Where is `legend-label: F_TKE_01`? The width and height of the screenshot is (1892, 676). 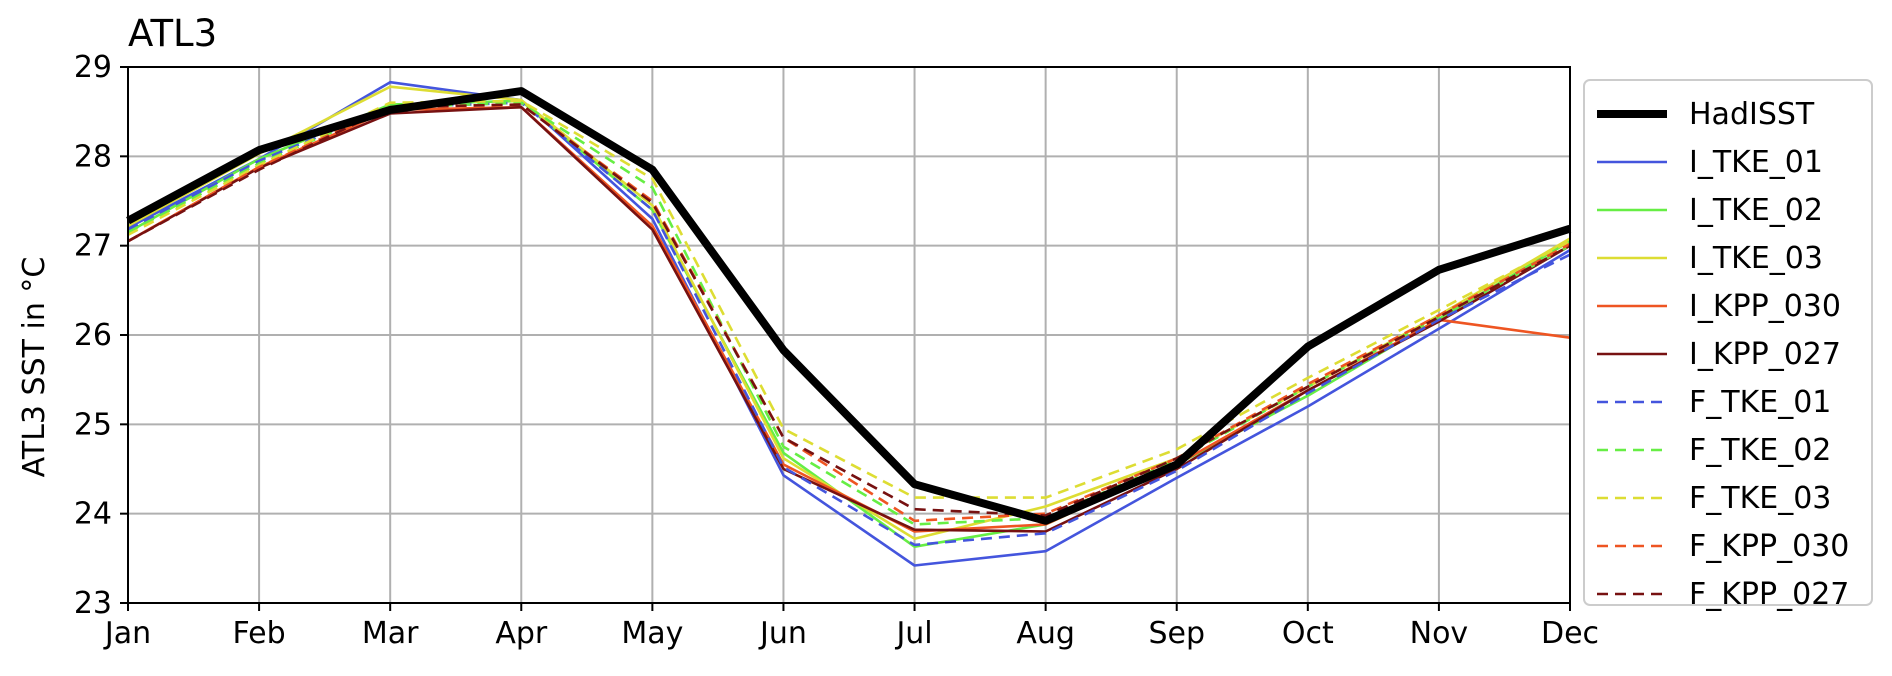
legend-label: F_TKE_01 is located at coordinates (1760, 402).